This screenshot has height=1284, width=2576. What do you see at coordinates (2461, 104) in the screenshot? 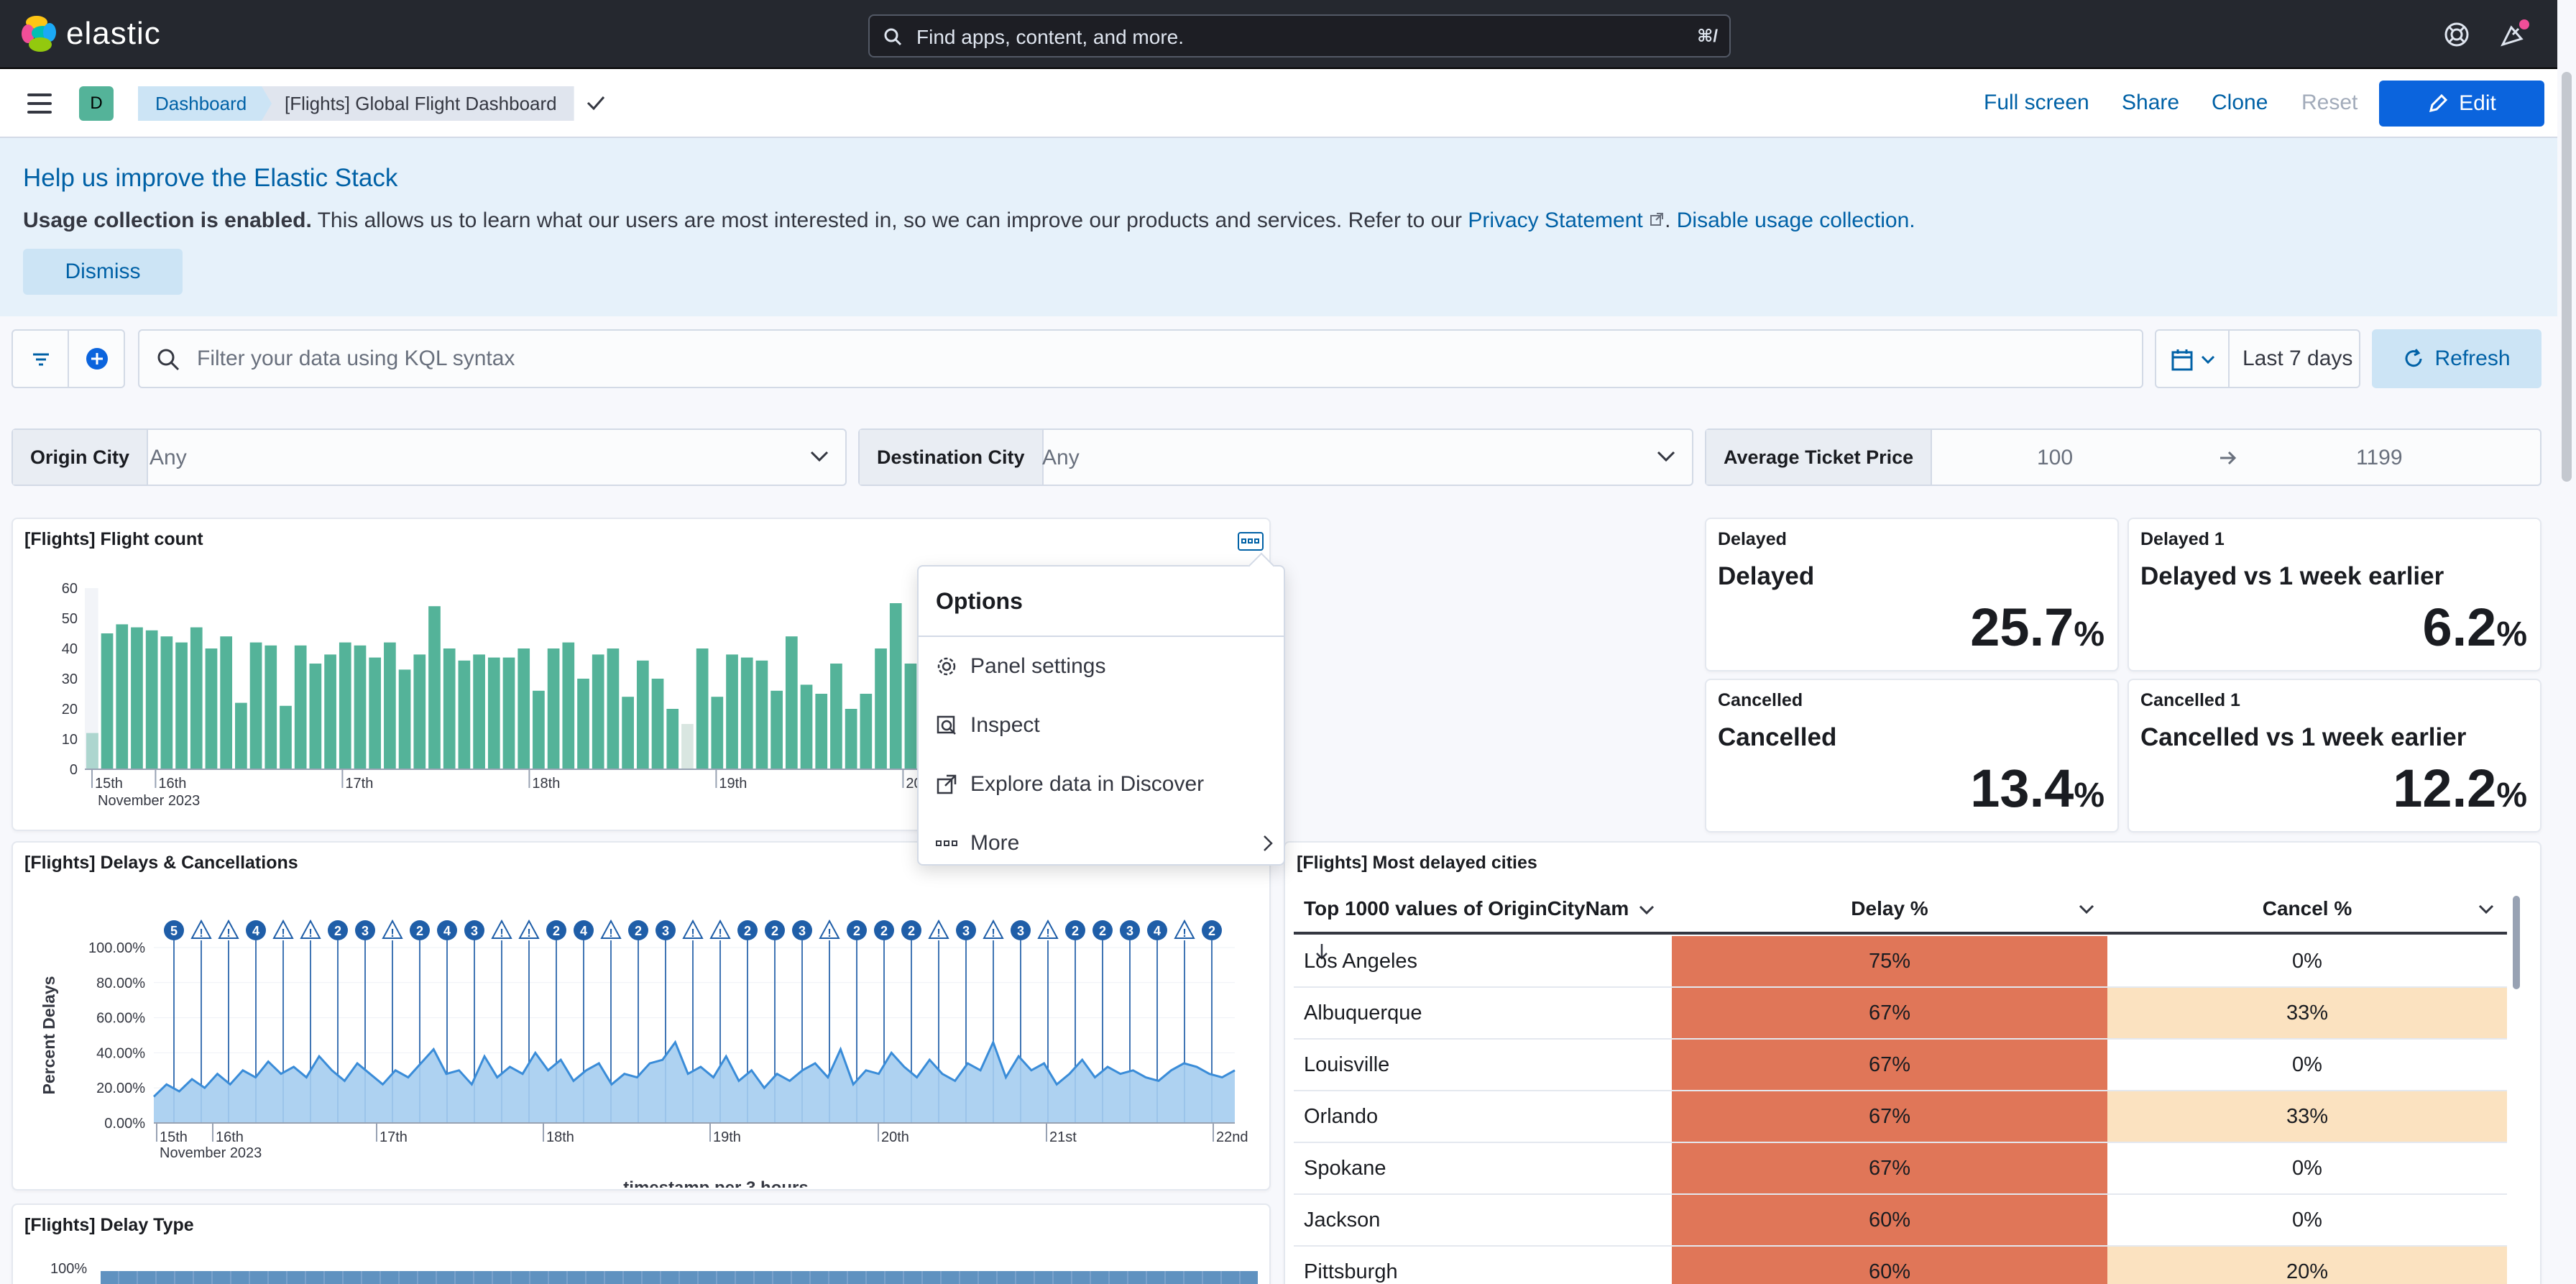
I see `edit-button: Edit` at bounding box center [2461, 104].